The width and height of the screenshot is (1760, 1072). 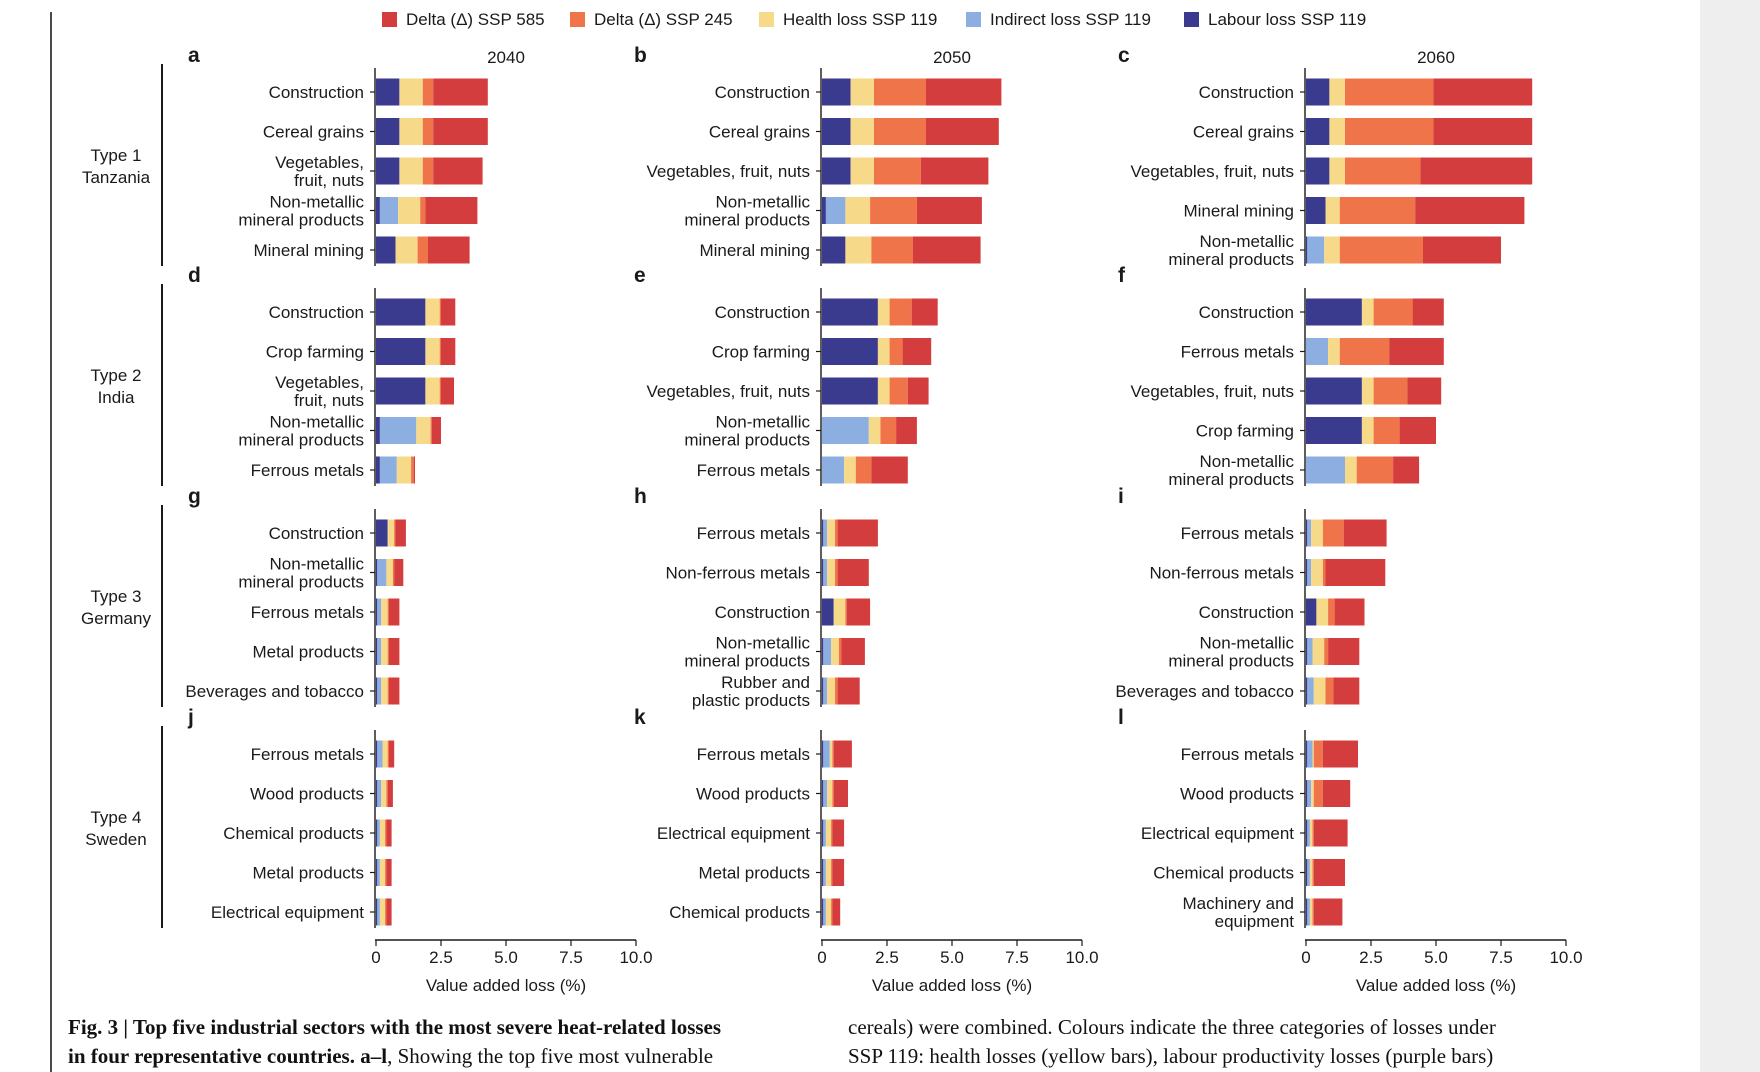 What do you see at coordinates (821, 957) in the screenshot?
I see `x-tick-label: 0` at bounding box center [821, 957].